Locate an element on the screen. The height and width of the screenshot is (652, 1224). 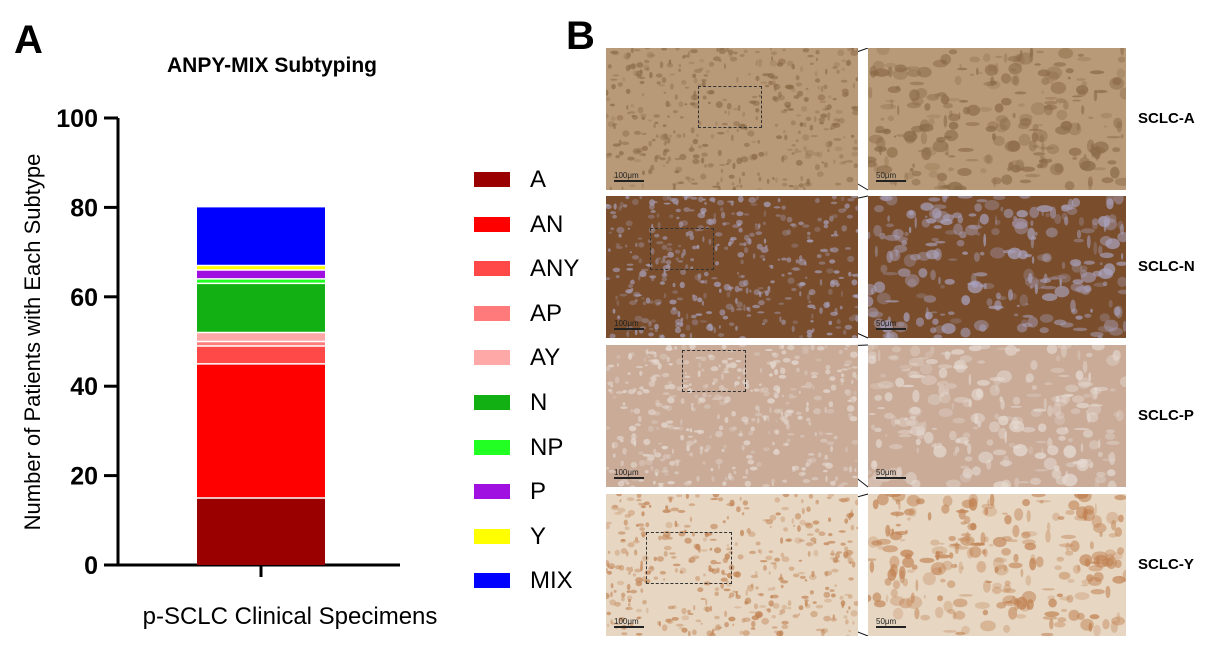
bar-segment-np is located at coordinates (261, 281).